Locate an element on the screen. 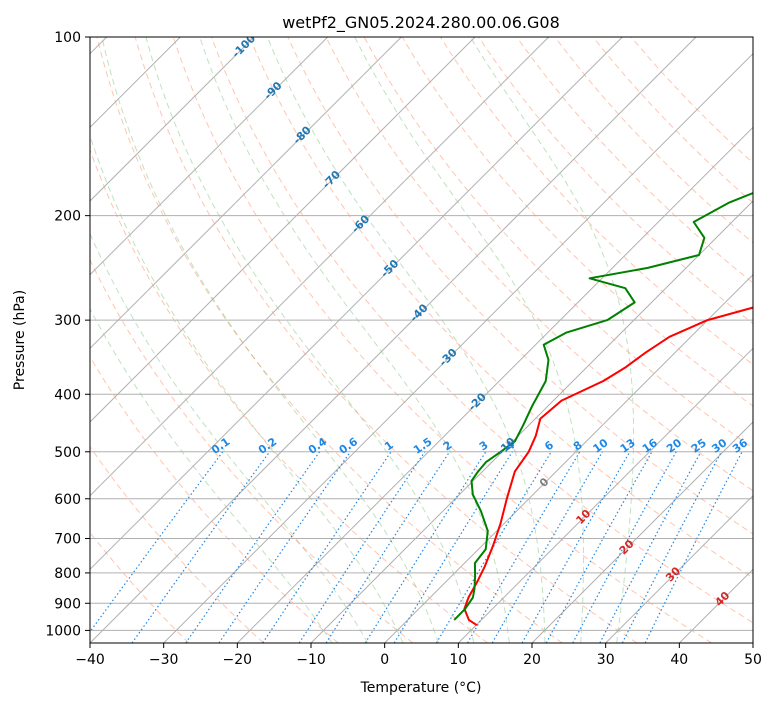 The height and width of the screenshot is (708, 775). x-tick-label: 30 is located at coordinates (606, 660).